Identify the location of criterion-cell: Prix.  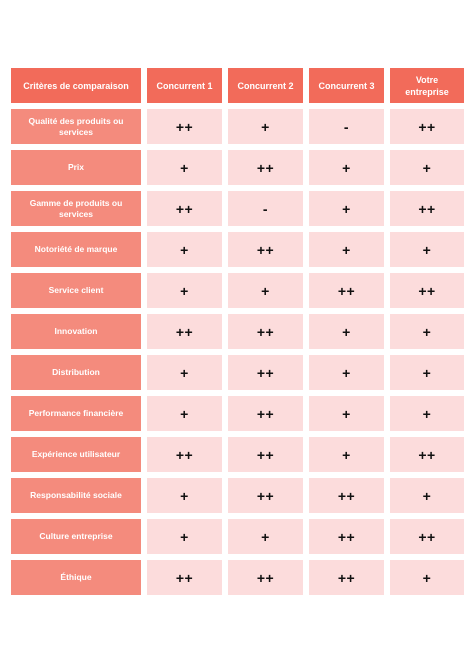
(76, 167).